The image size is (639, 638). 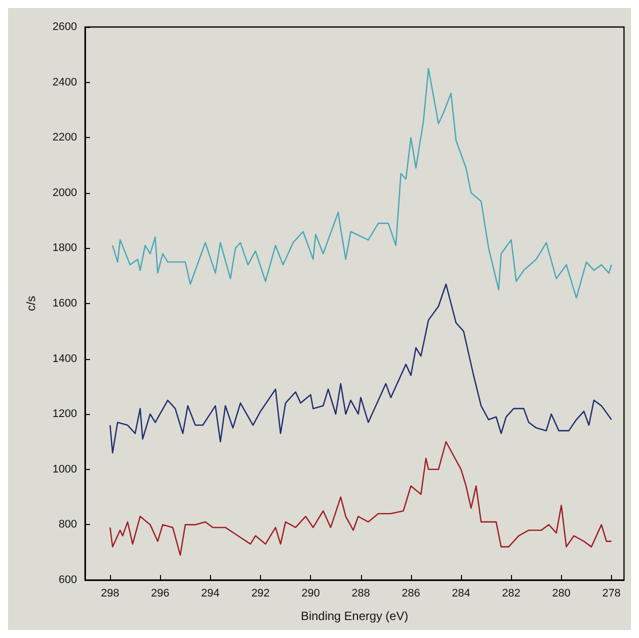 What do you see at coordinates (64, 138) in the screenshot?
I see `y-tick-label: 2200` at bounding box center [64, 138].